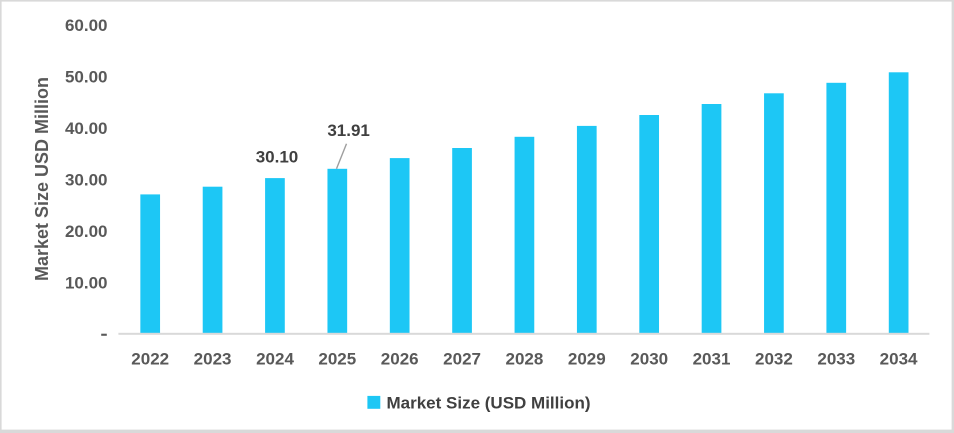  What do you see at coordinates (836, 358) in the screenshot?
I see `svg-text: 2033` at bounding box center [836, 358].